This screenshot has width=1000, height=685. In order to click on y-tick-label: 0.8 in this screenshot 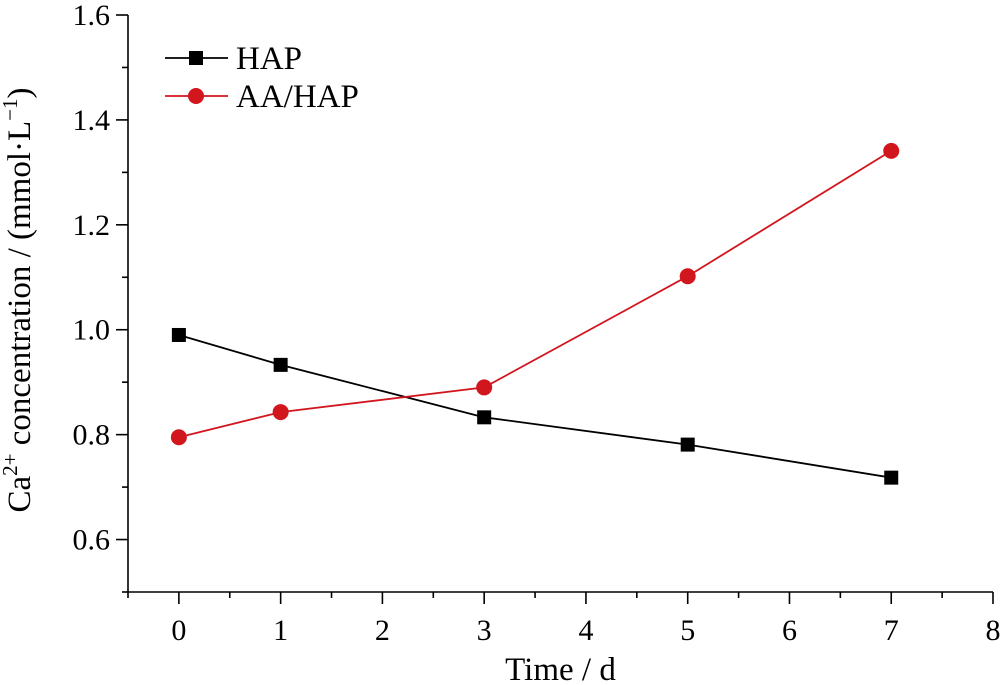, I will do `click(92, 435)`.